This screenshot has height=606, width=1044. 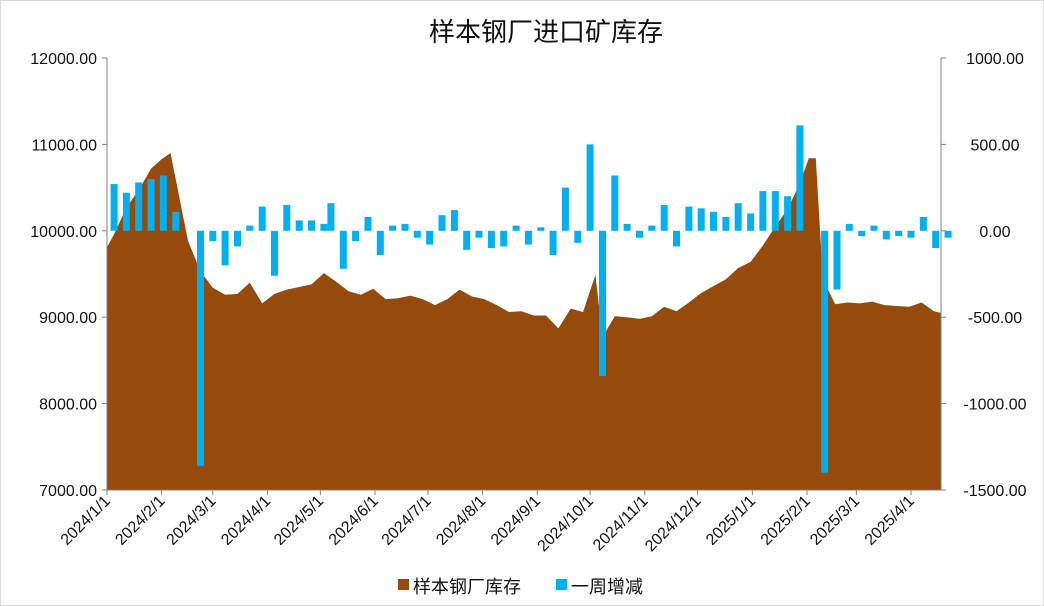 I want to click on x-tick-label-3: 2024/4/1, so click(x=246, y=521).